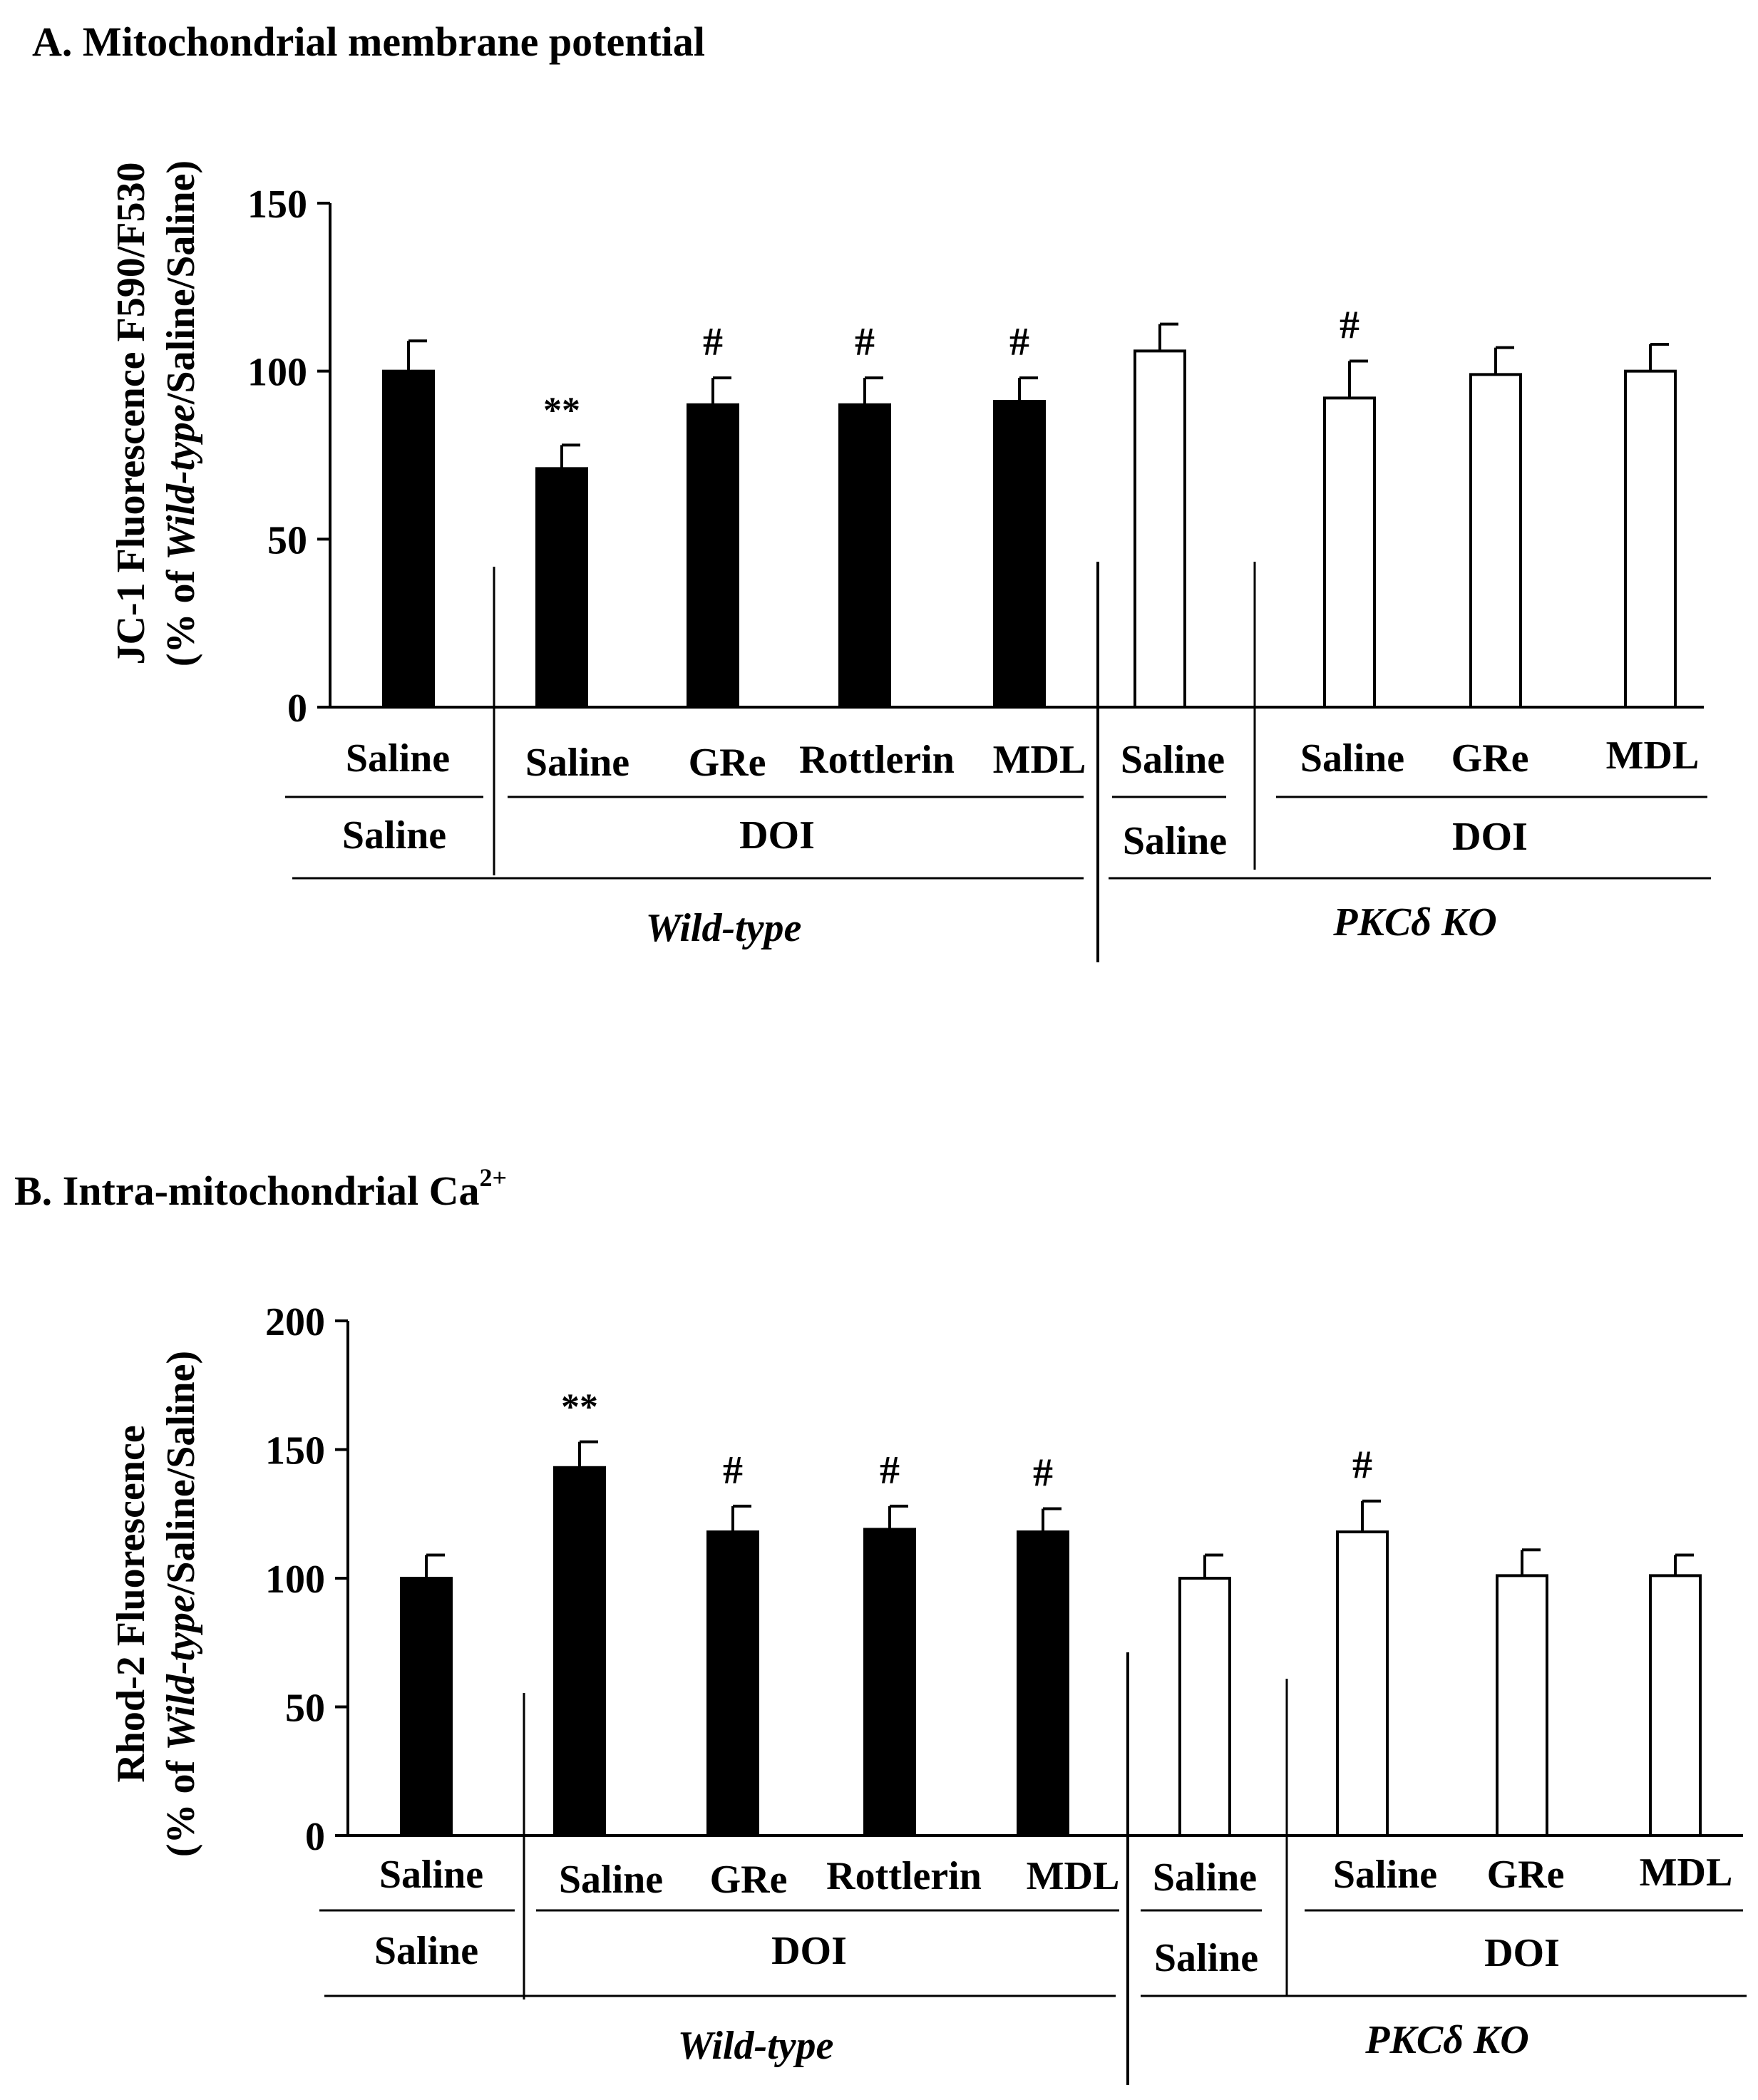 The width and height of the screenshot is (1758, 2100). Describe the element at coordinates (1653, 756) in the screenshot. I see `panel-a-cat-label-9: MDL` at that location.